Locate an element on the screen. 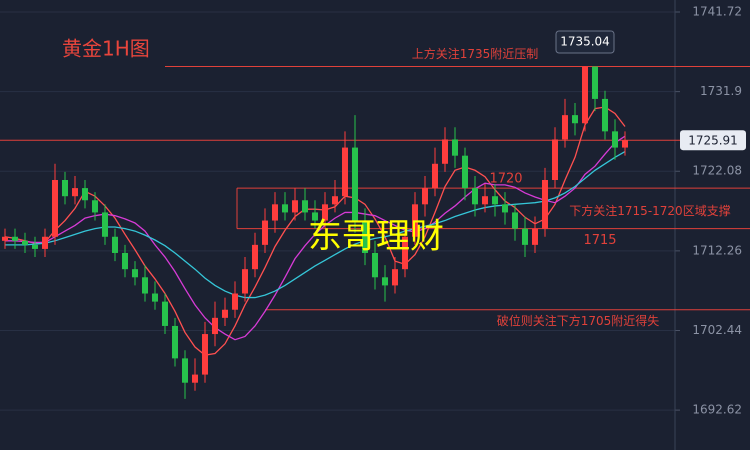 This screenshot has width=750, height=450. resistance-label: 上方关注1735附近压制 is located at coordinates (475, 53).